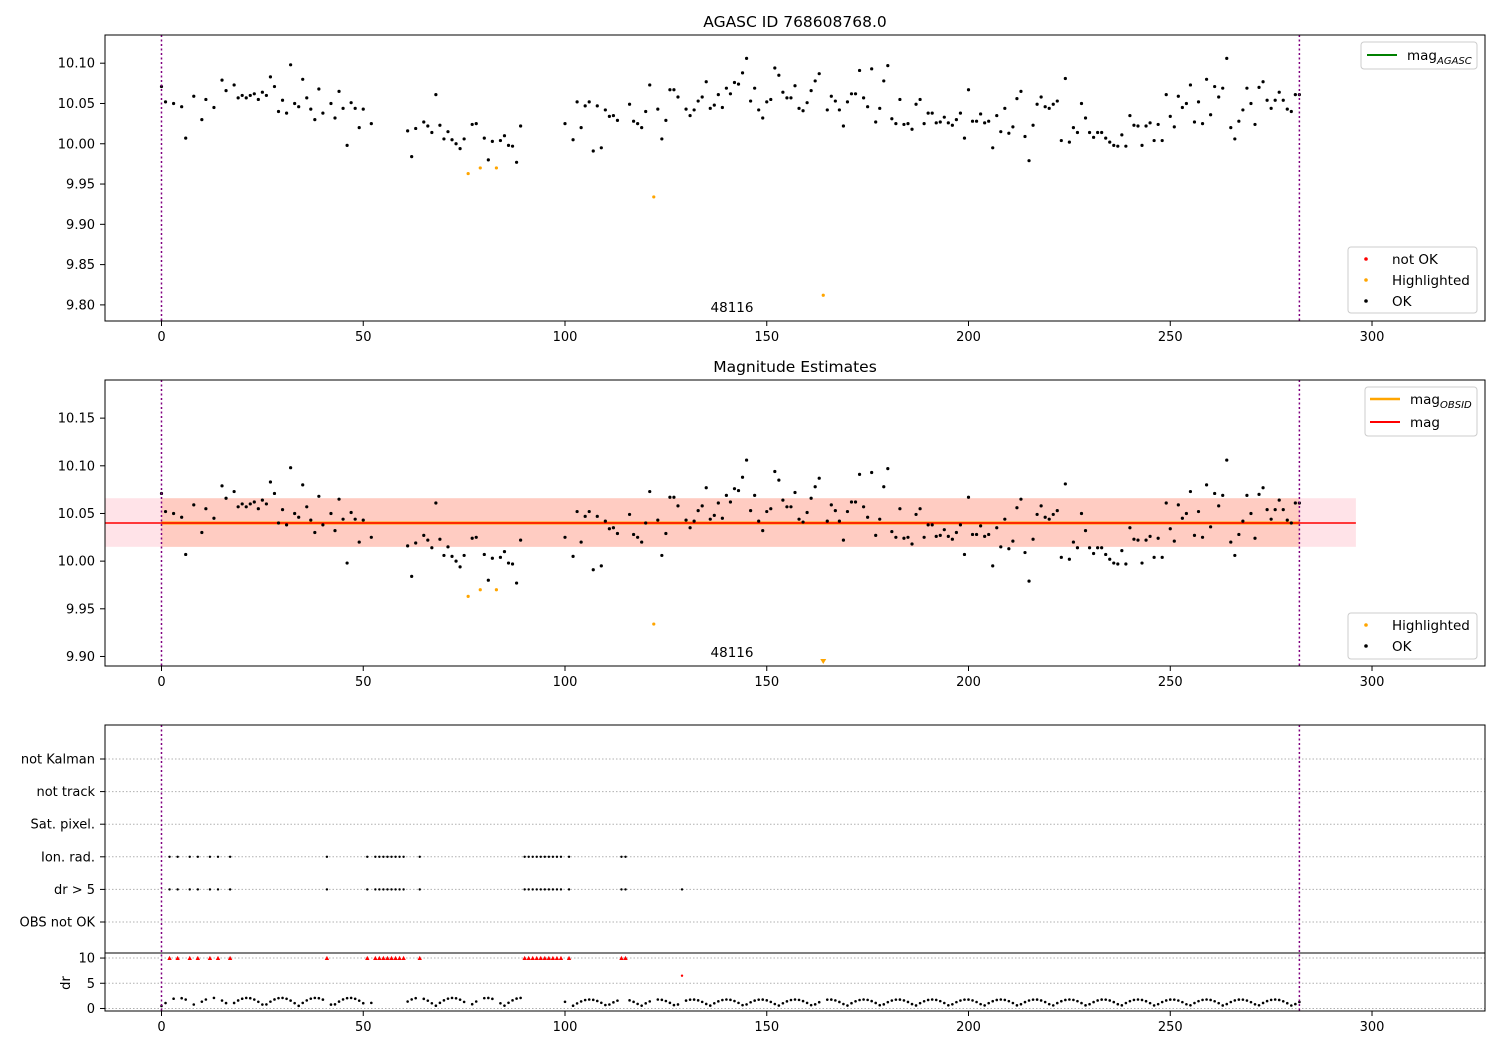 This screenshot has height=1050, width=1500. I want to click on x-tick-label: 100, so click(565, 337).